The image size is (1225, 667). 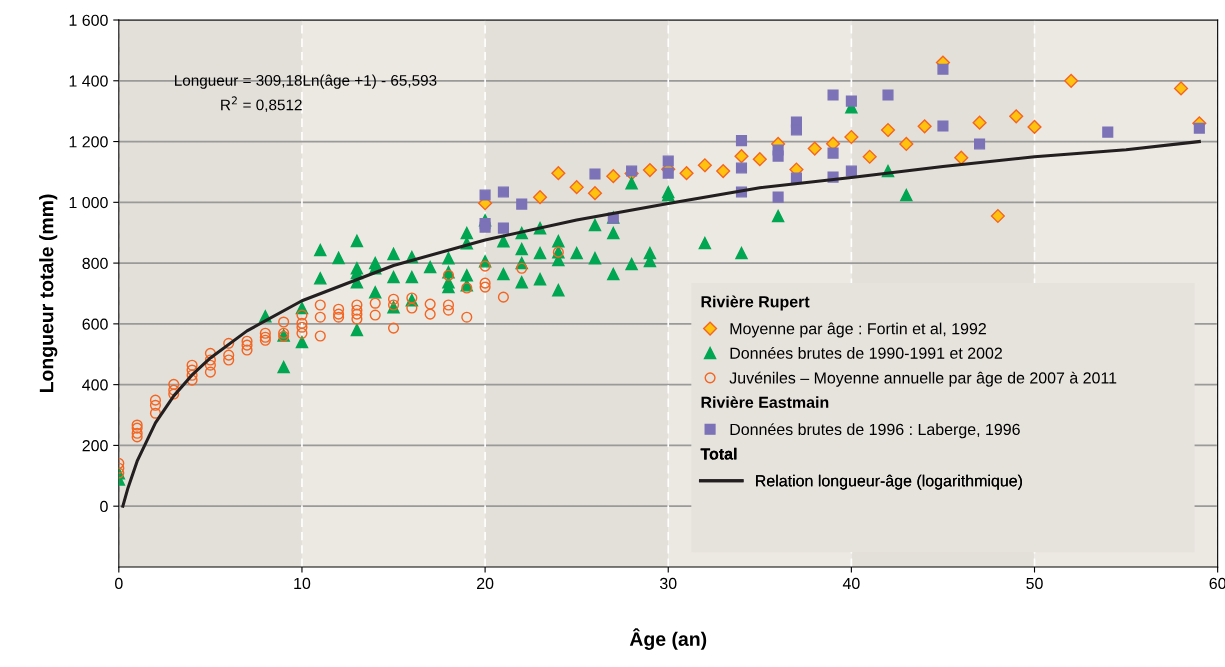 I want to click on legend-label: Données brutes de 1996 : Laberge, 1996, so click(x=875, y=431).